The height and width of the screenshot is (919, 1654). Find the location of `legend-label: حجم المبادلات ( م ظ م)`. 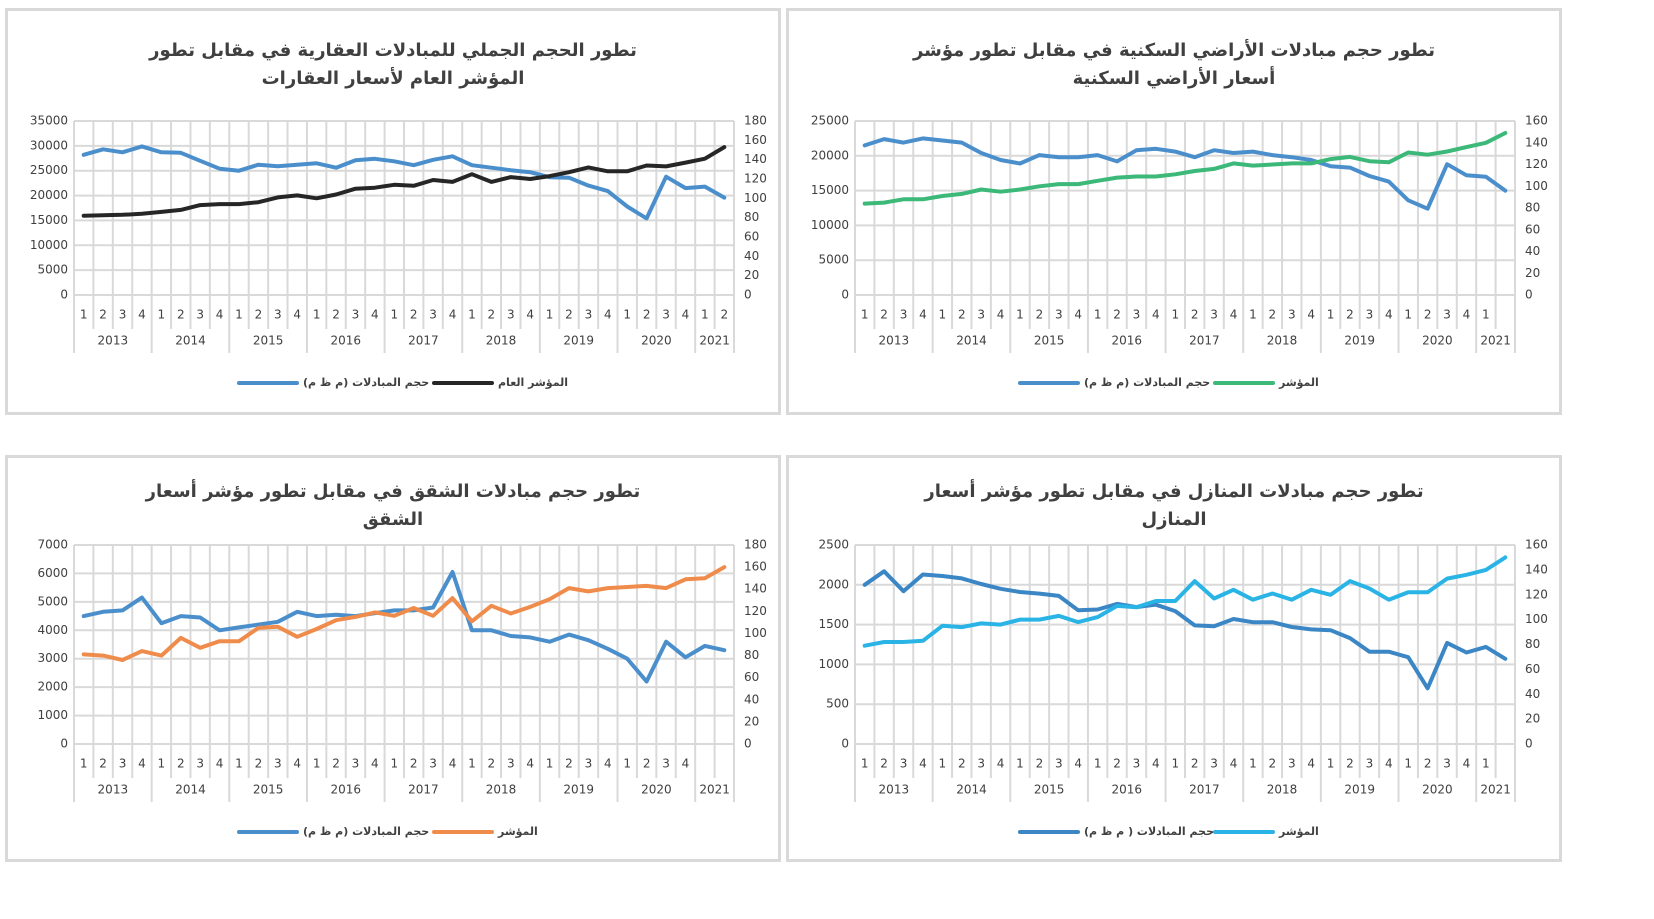

legend-label: حجم المبادلات ( م ظ م) is located at coordinates (1149, 831).